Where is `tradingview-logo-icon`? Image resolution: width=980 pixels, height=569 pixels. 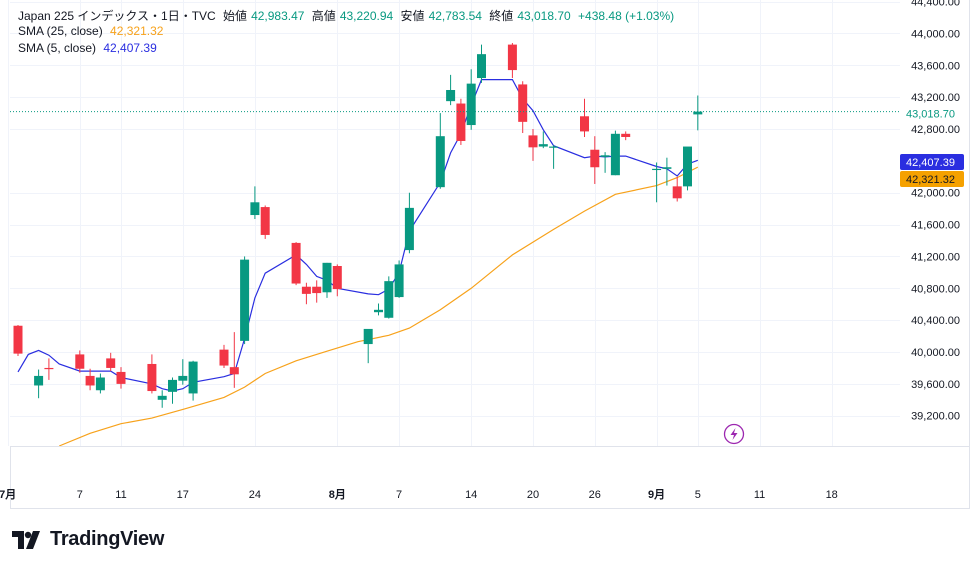
tradingview-logo-icon is located at coordinates (26, 539).